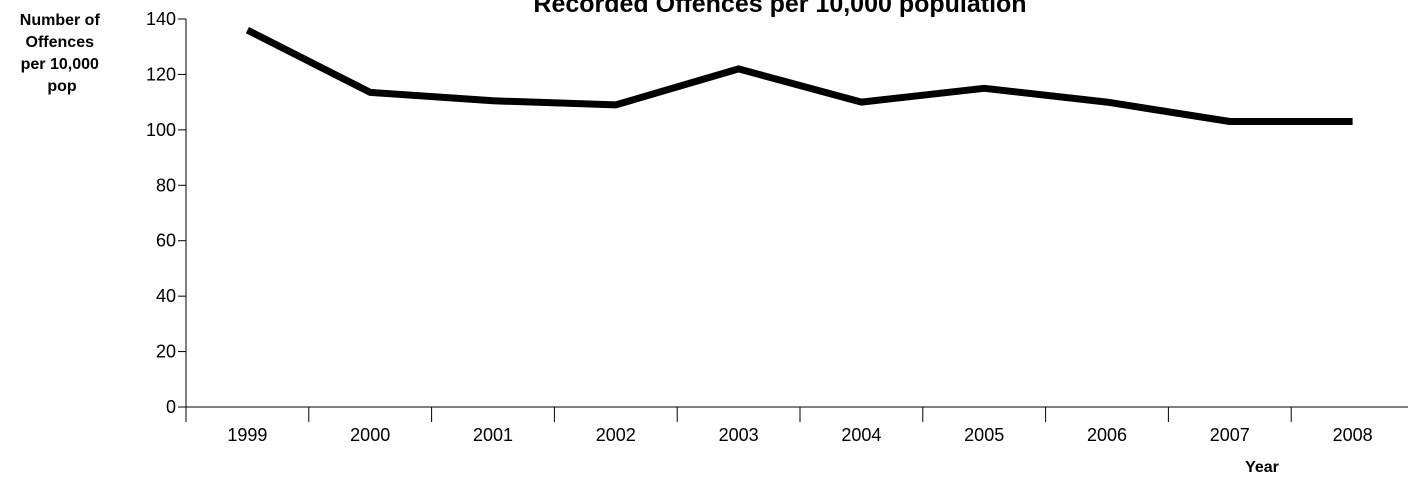 This screenshot has width=1408, height=477. I want to click on x-axis-ticks: 1999 2000 2001 2002 2003 2004 2005 2006 2007 2008, so click(779, 426).